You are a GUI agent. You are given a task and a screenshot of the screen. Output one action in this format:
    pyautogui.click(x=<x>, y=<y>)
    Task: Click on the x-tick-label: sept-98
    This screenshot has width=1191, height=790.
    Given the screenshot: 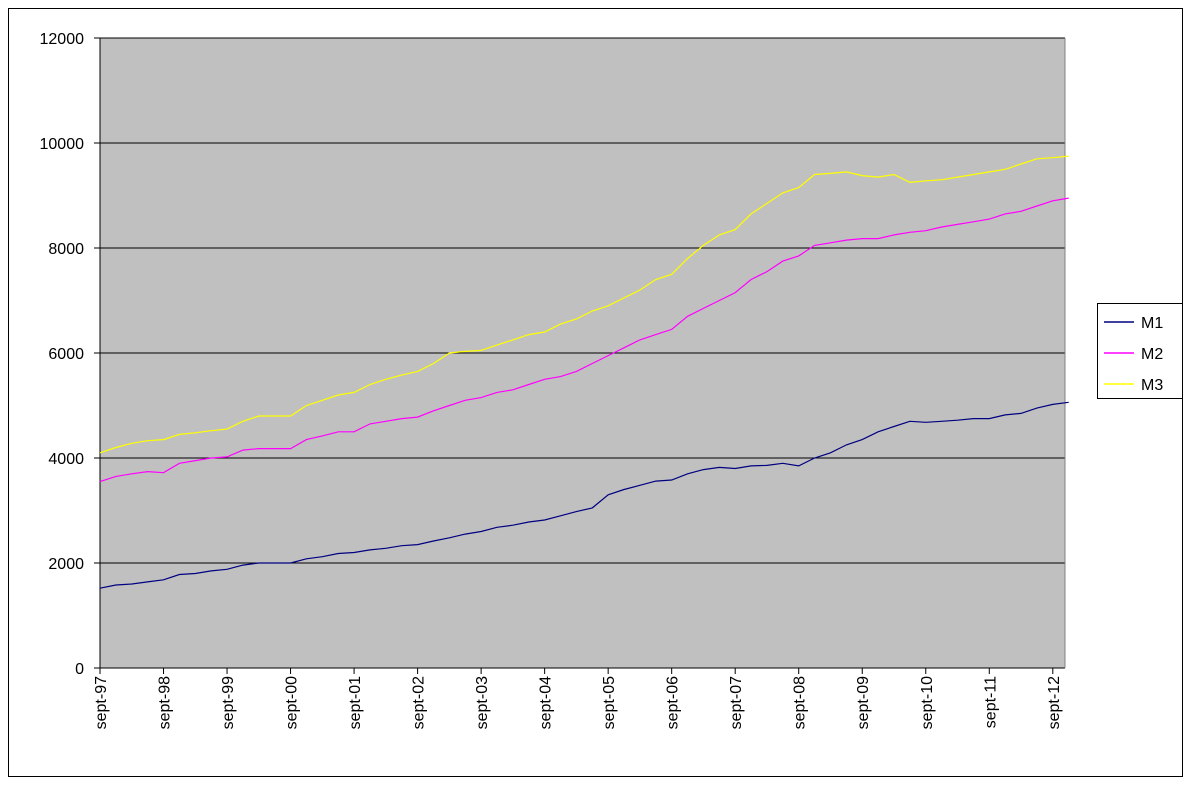 What is the action you would take?
    pyautogui.click(x=165, y=702)
    